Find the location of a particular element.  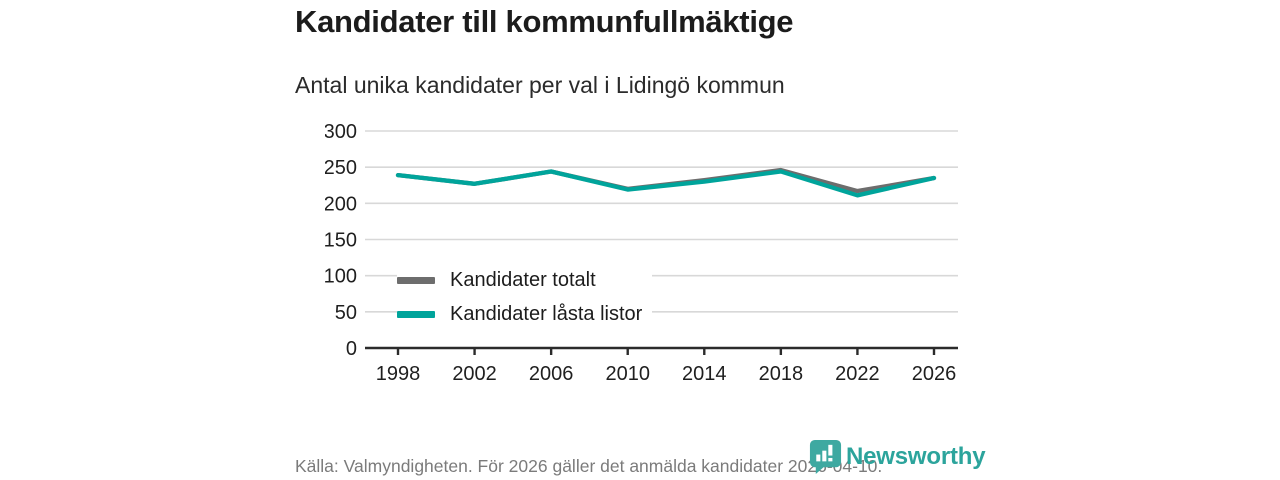

newsworthy-logo: Newsworthy is located at coordinates (897, 456).